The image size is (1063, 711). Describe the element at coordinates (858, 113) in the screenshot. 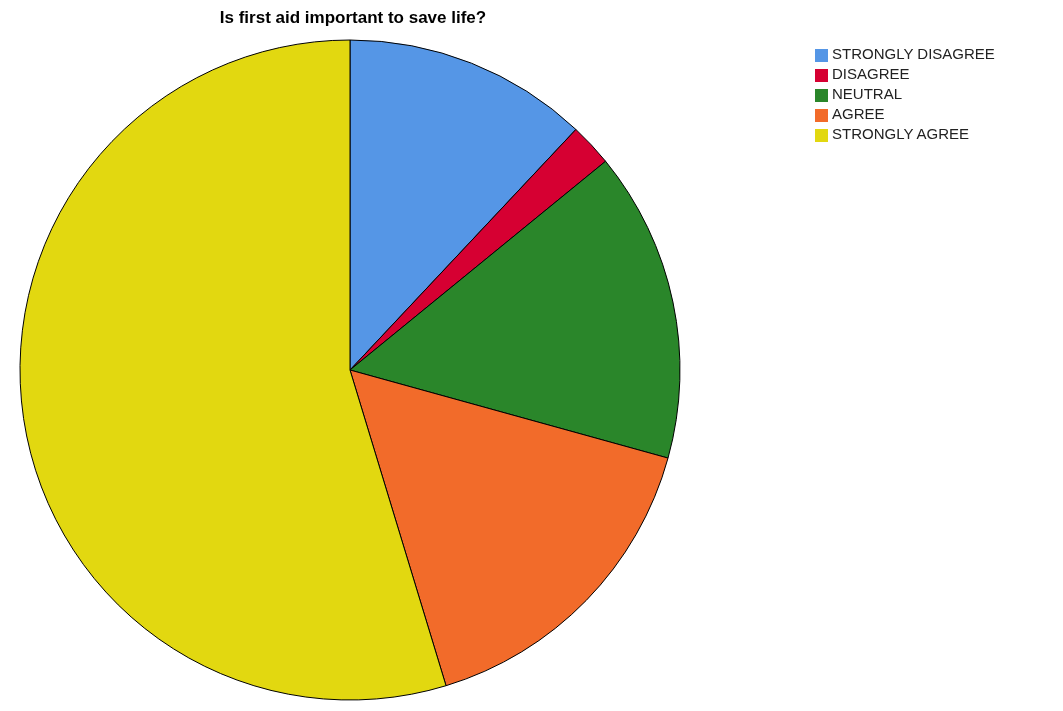

I see `legend-label: AGREE` at that location.